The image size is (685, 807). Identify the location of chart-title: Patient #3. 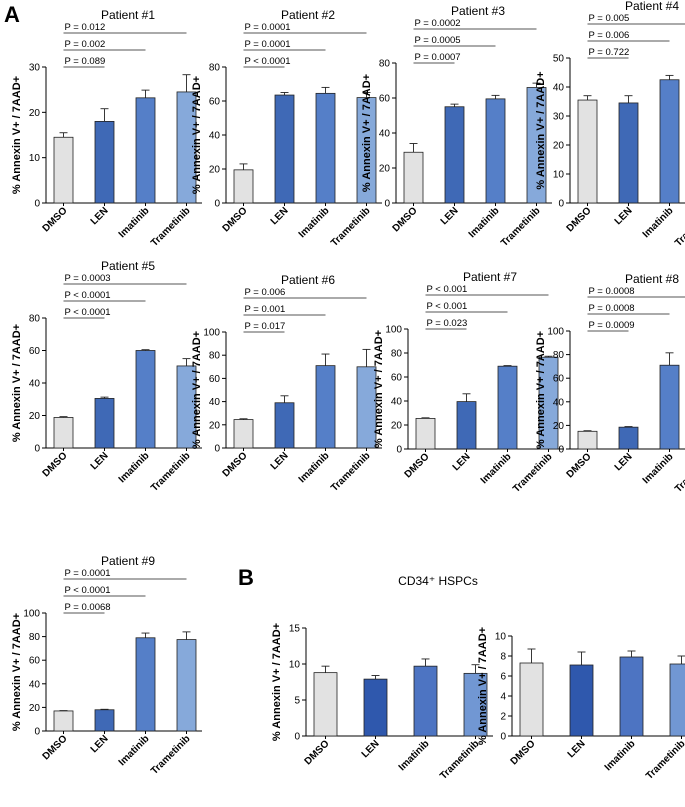
(478, 11).